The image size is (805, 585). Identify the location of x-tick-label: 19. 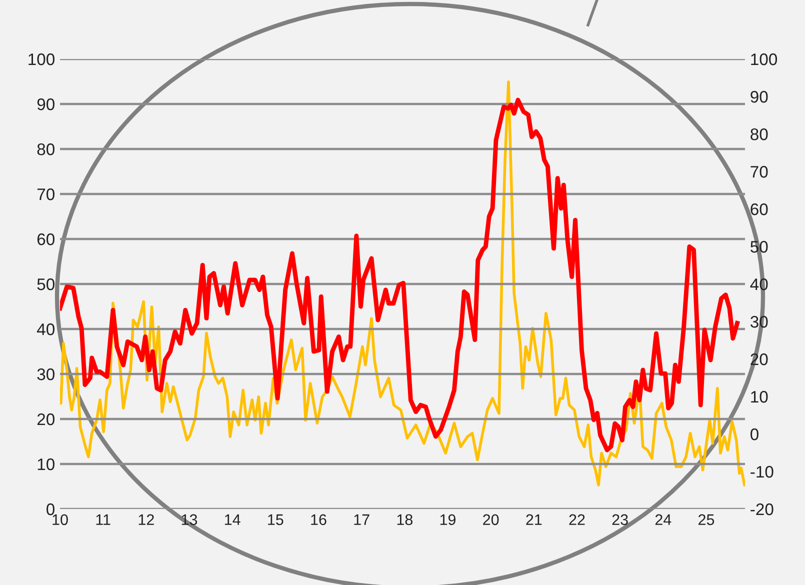
(448, 520).